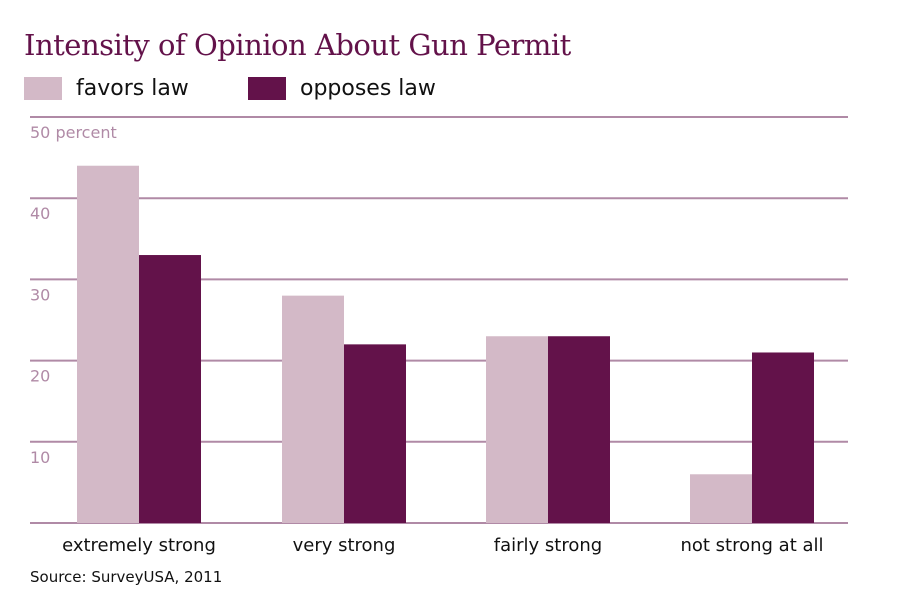  Describe the element at coordinates (517, 429) in the screenshot. I see `bar-favors-law-fairly-strong` at that location.